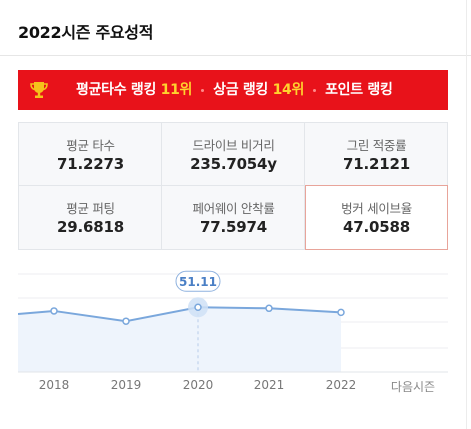 This screenshot has height=429, width=471. What do you see at coordinates (269, 308) in the screenshot?
I see `data-point-2021` at bounding box center [269, 308].